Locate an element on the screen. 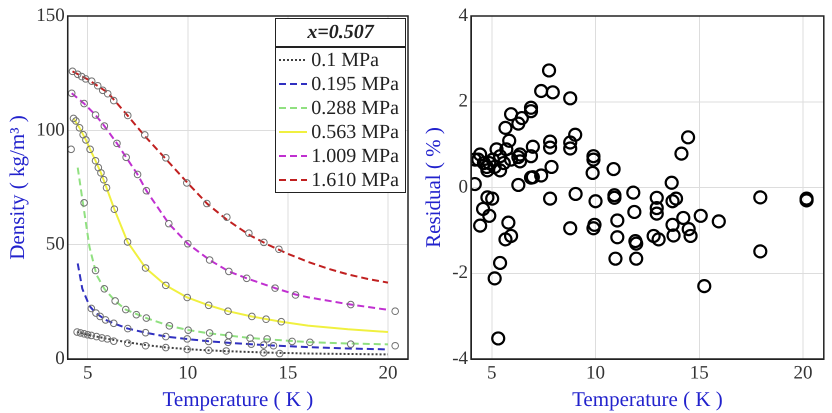 This screenshot has height=413, width=832. legend-label: 0.563 MPa is located at coordinates (355, 132).